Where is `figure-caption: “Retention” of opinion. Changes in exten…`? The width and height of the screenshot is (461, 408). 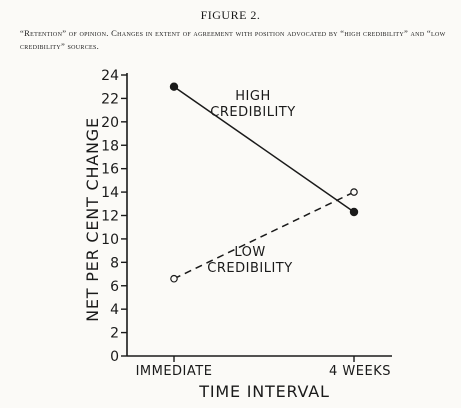
figure-caption: “Retention” of opinion. Changes in exten… is located at coordinates (235, 40).